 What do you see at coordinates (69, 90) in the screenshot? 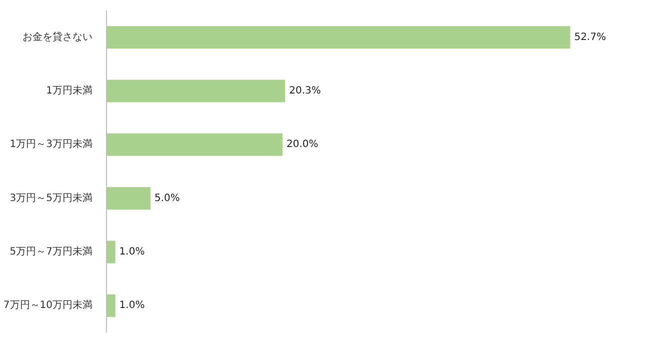
I see `y-tick-label: 1万円未満` at bounding box center [69, 90].